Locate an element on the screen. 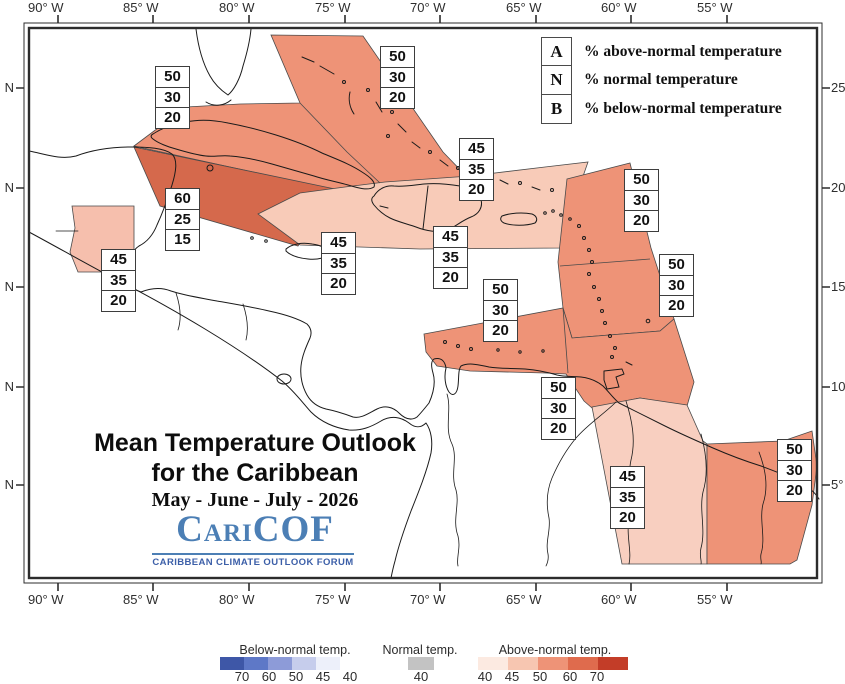 This screenshot has width=845, height=684. key-row-below: B % below-normal temperature is located at coordinates (661, 108).